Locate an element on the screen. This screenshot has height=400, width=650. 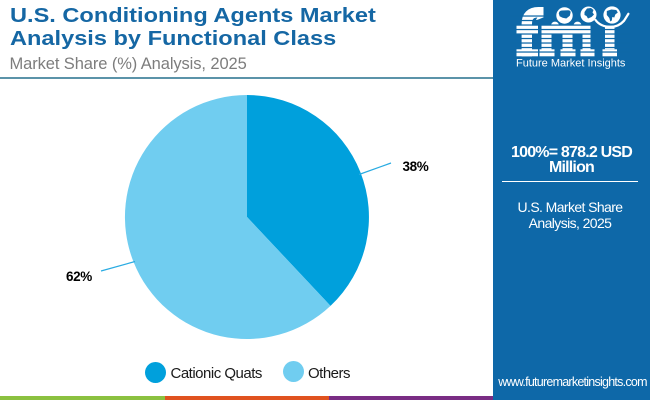
svg-text: Future Market Insights is located at coordinates (571, 64).